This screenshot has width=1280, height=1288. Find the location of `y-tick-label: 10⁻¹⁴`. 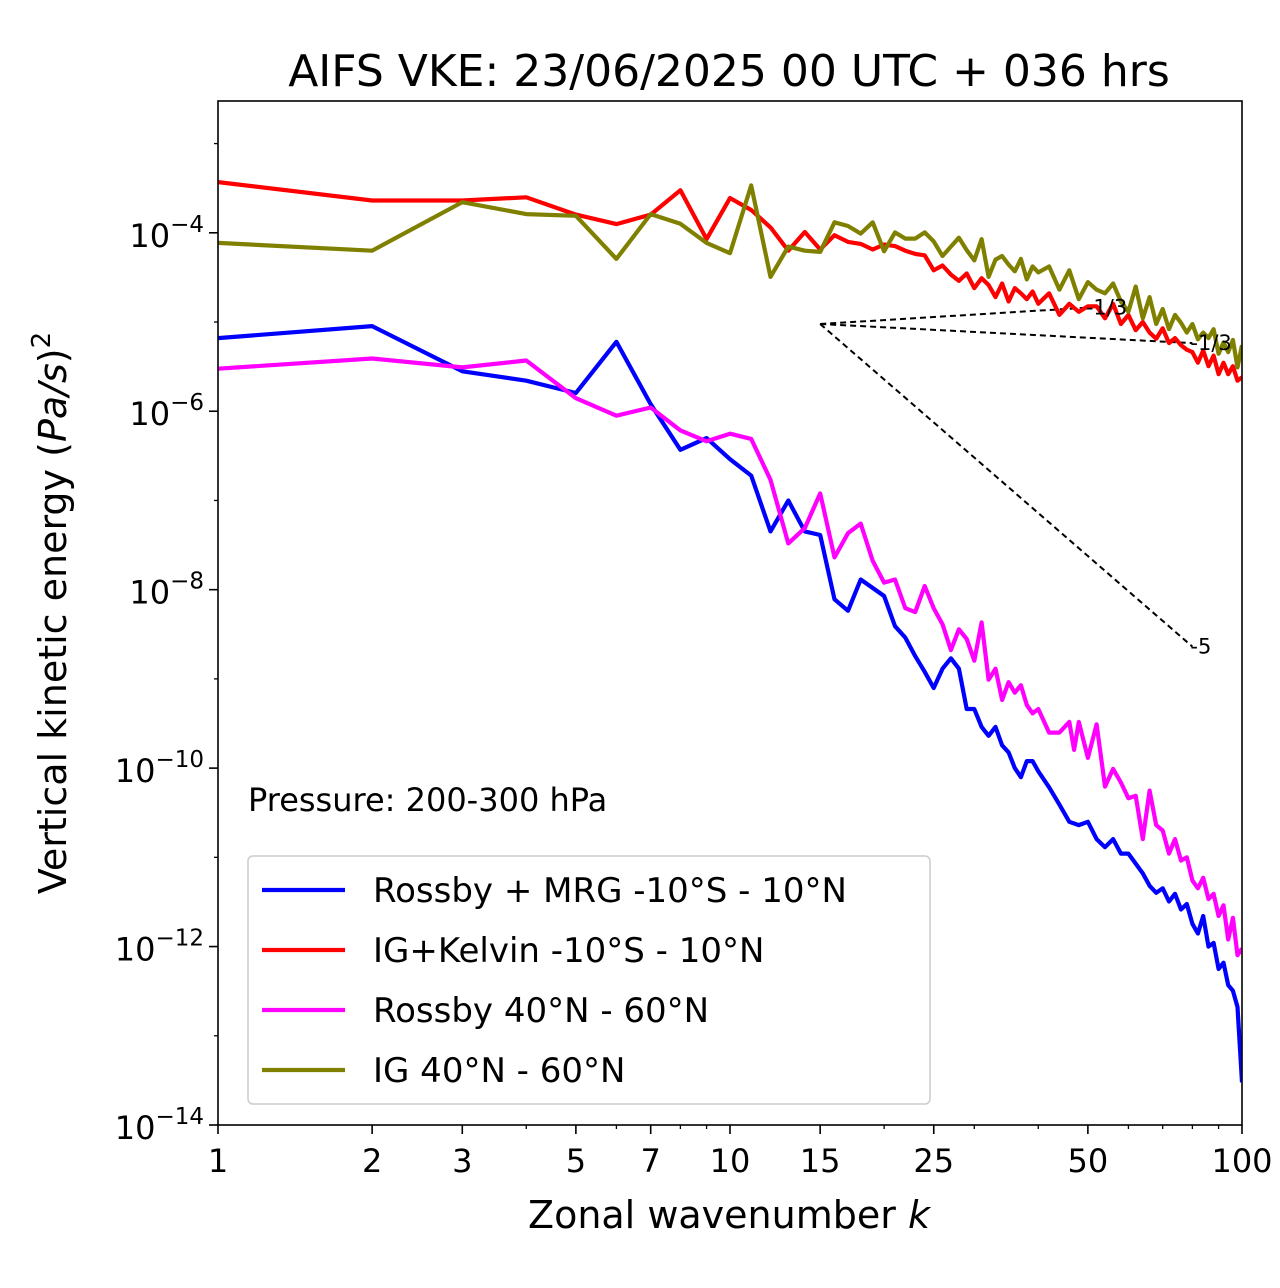

y-tick-label: 10⁻¹⁴ is located at coordinates (159, 1125).